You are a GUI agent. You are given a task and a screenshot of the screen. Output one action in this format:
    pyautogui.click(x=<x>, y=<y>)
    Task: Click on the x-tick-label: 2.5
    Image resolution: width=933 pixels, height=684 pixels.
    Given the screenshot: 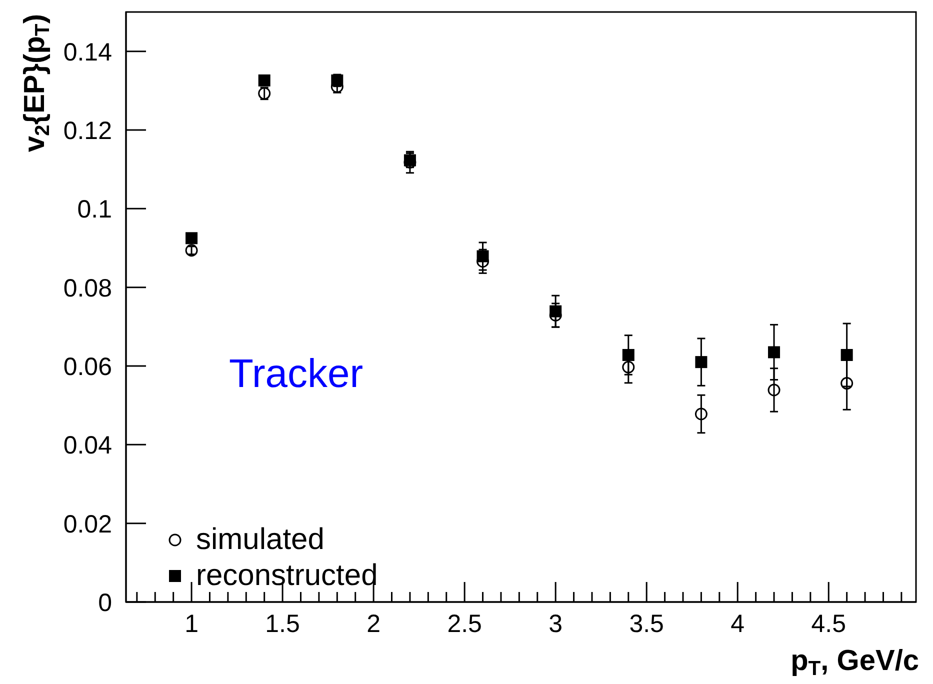 What is the action you would take?
    pyautogui.click(x=464, y=624)
    